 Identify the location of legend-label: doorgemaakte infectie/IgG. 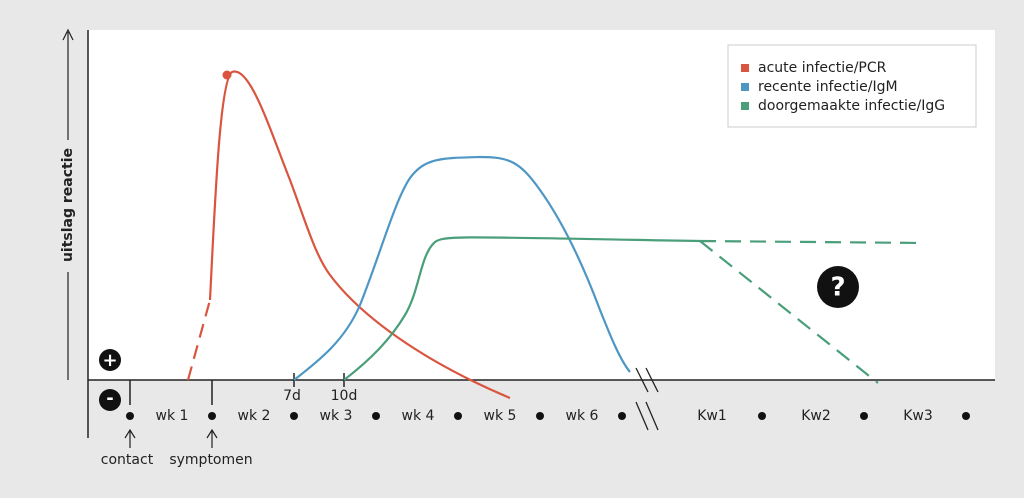
(851, 106).